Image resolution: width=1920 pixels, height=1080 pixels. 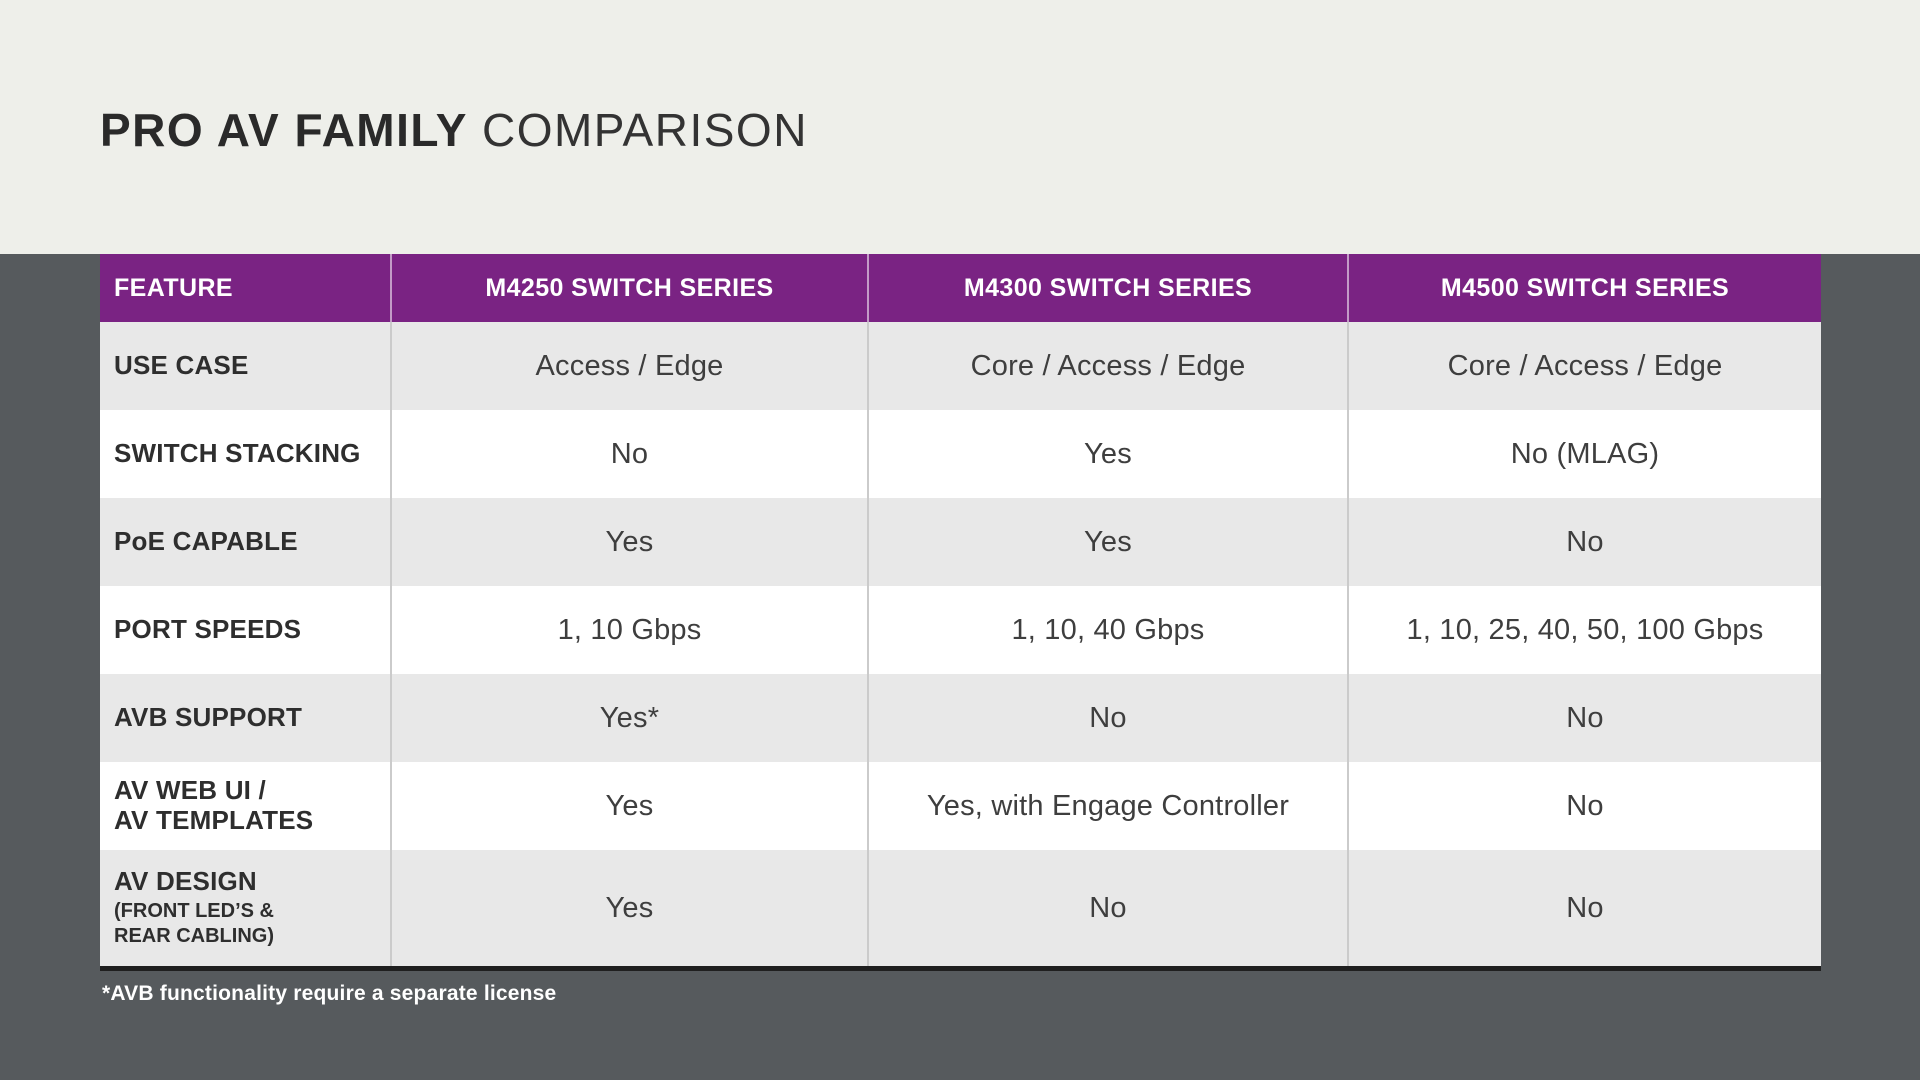 I want to click on page-title-primary: PRO AV FAMILY, so click(x=284, y=130).